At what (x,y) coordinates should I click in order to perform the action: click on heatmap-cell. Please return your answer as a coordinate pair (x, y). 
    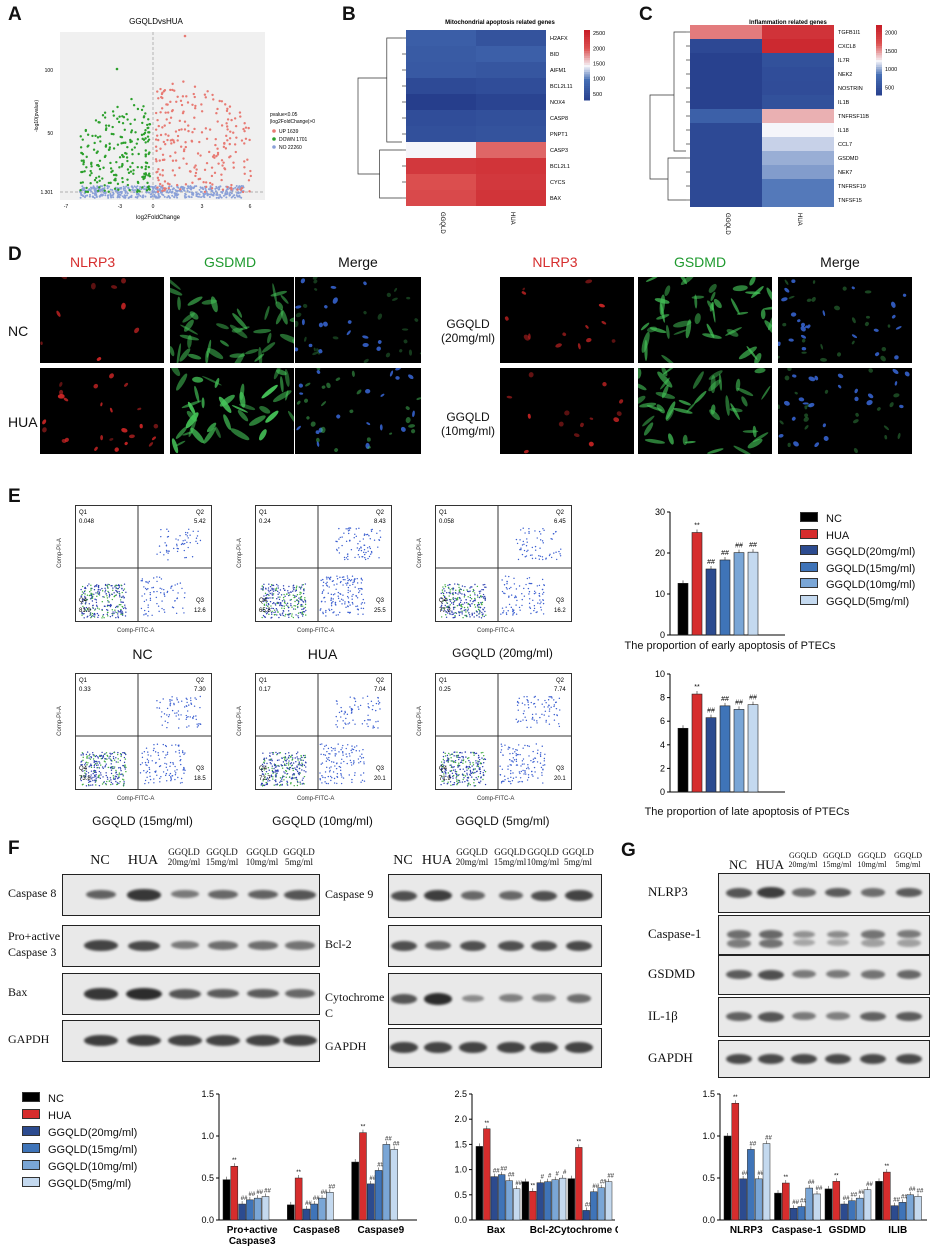
    Looking at the image, I should click on (726, 158).